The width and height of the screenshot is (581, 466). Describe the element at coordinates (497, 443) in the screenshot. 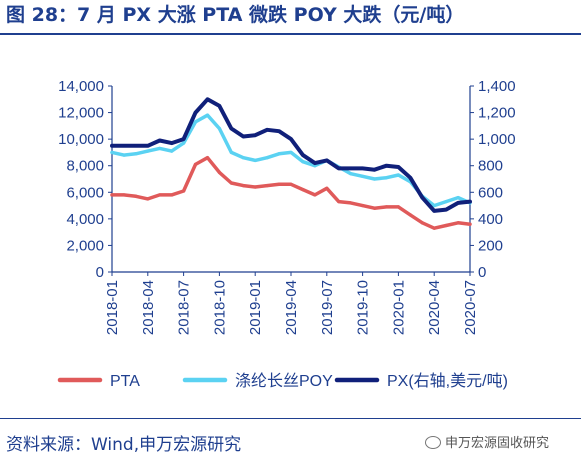

I see `watermark-text: 申万宏源固收研究` at that location.